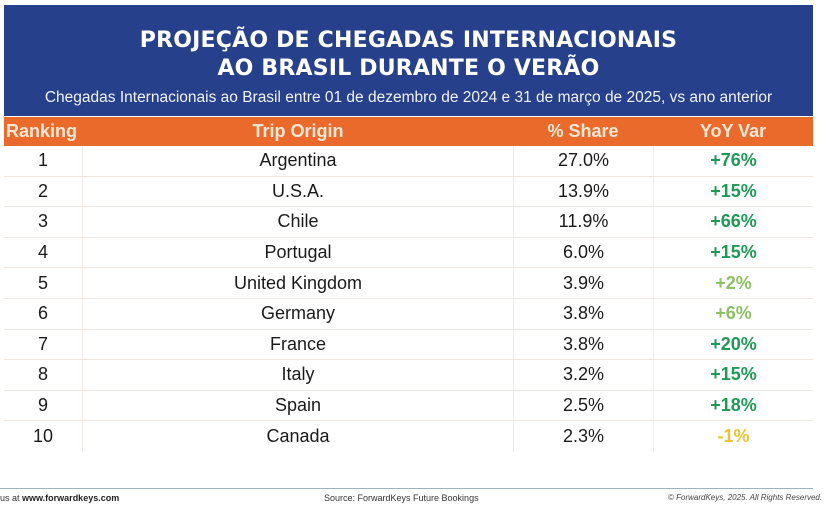  I want to click on origin-cell: Portugal, so click(298, 252).